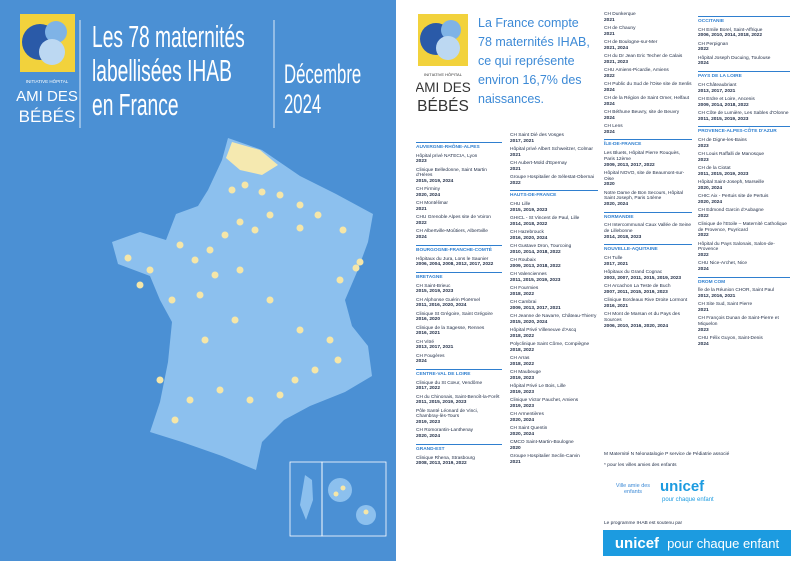  What do you see at coordinates (636, 70) in the screenshot?
I see `maternity-name: CHU Amiens-Picardie, Amiens` at bounding box center [636, 70].